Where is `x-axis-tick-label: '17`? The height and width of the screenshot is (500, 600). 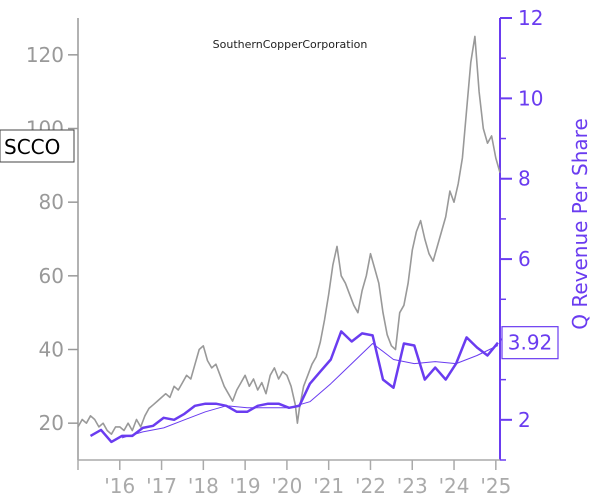
x-axis-tick-label: '17 is located at coordinates (161, 486).